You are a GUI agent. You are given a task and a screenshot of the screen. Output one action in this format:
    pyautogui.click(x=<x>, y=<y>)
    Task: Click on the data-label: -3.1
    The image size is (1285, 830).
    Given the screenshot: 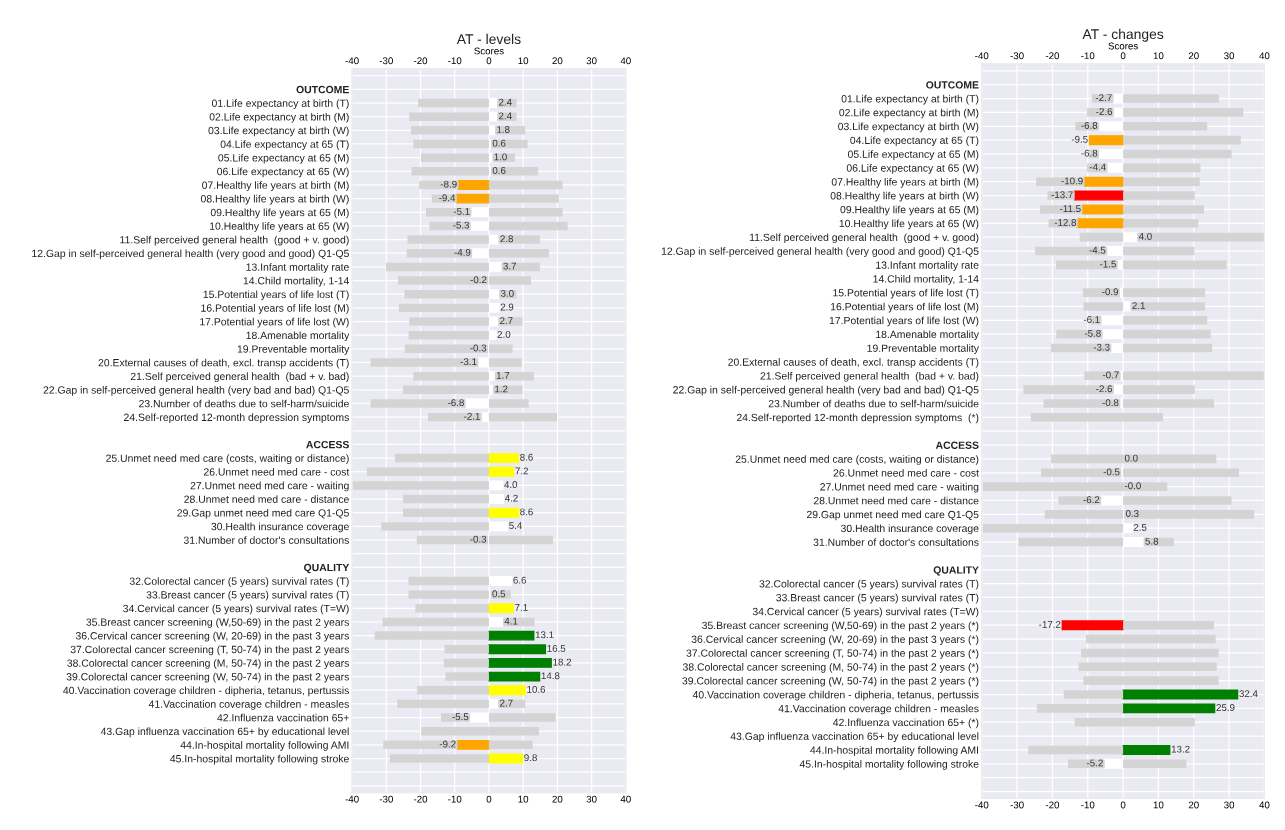 What is the action you would take?
    pyautogui.click(x=468, y=362)
    